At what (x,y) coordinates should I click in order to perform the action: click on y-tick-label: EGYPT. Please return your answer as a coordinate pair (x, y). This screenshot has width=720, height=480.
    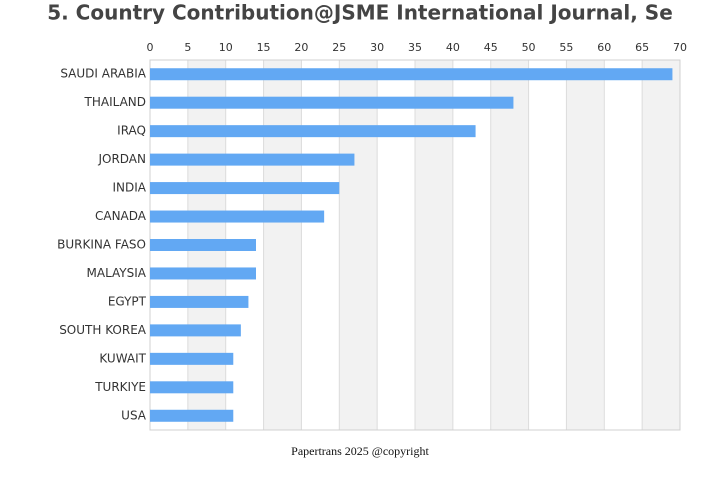
    Looking at the image, I should click on (127, 301).